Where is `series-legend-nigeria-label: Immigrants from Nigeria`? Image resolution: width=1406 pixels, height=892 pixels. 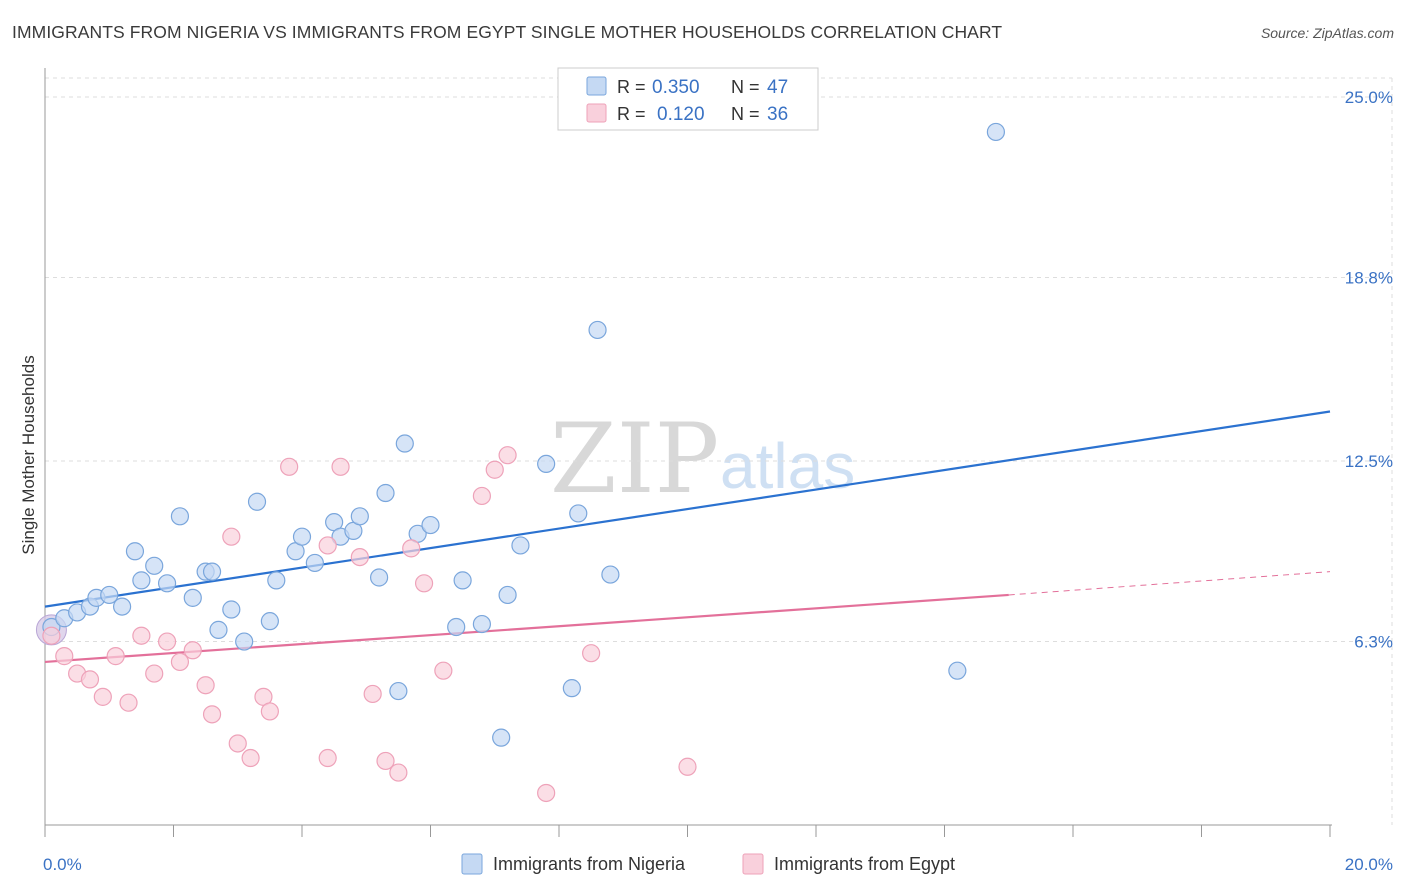 series-legend-nigeria-label: Immigrants from Nigeria is located at coordinates (589, 864).